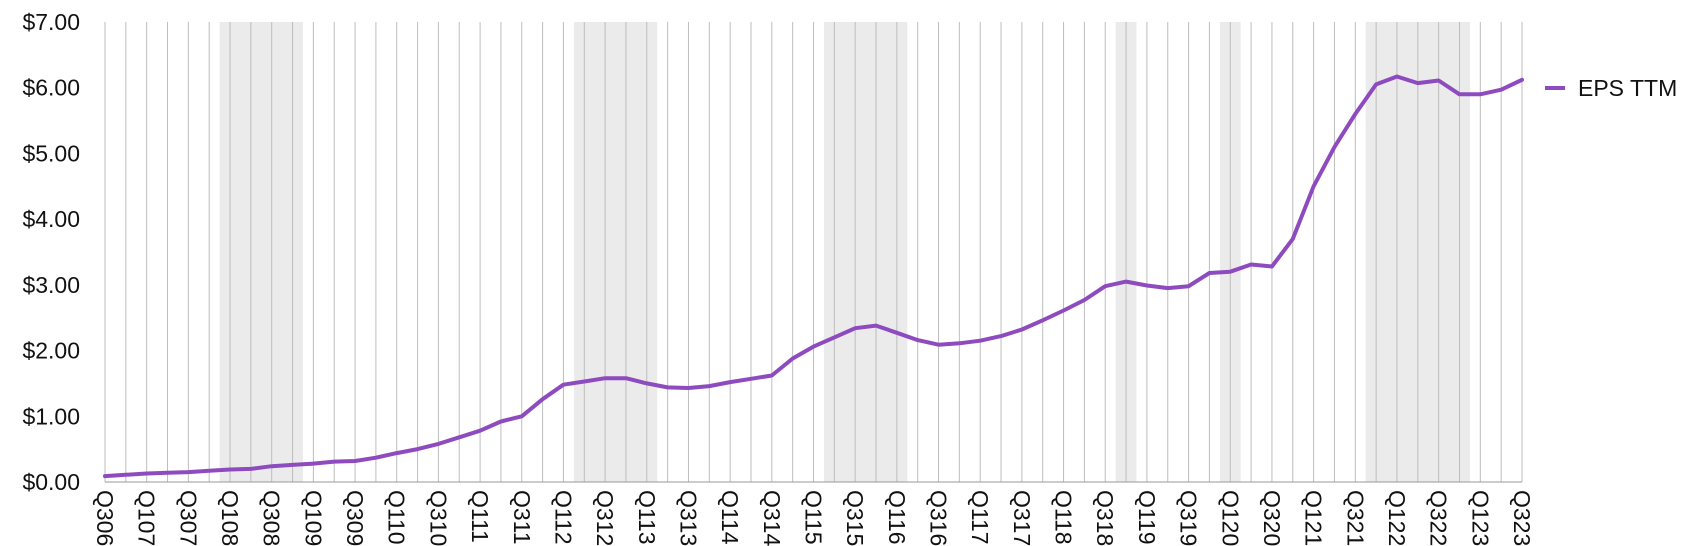  What do you see at coordinates (980, 517) in the screenshot?
I see `x-tick-label: Q117` at bounding box center [980, 517].